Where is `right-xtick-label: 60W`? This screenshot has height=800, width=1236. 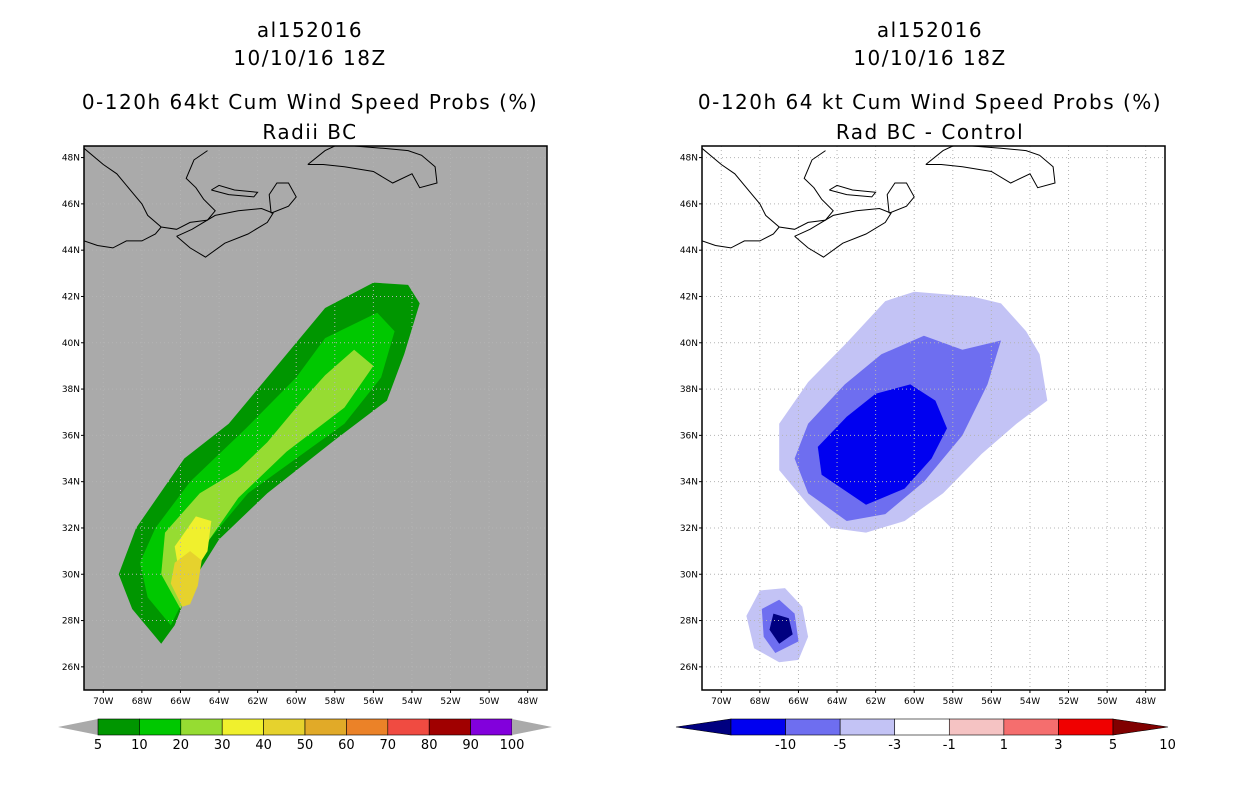
right-xtick-label: 60W is located at coordinates (914, 702).